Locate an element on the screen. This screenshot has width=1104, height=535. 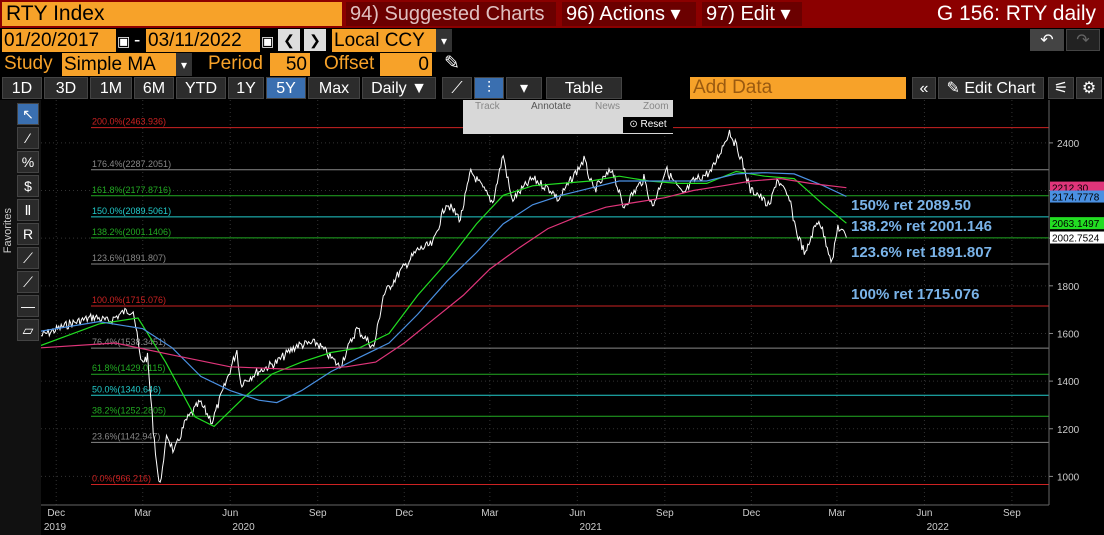
table-button: Table is located at coordinates (584, 88).